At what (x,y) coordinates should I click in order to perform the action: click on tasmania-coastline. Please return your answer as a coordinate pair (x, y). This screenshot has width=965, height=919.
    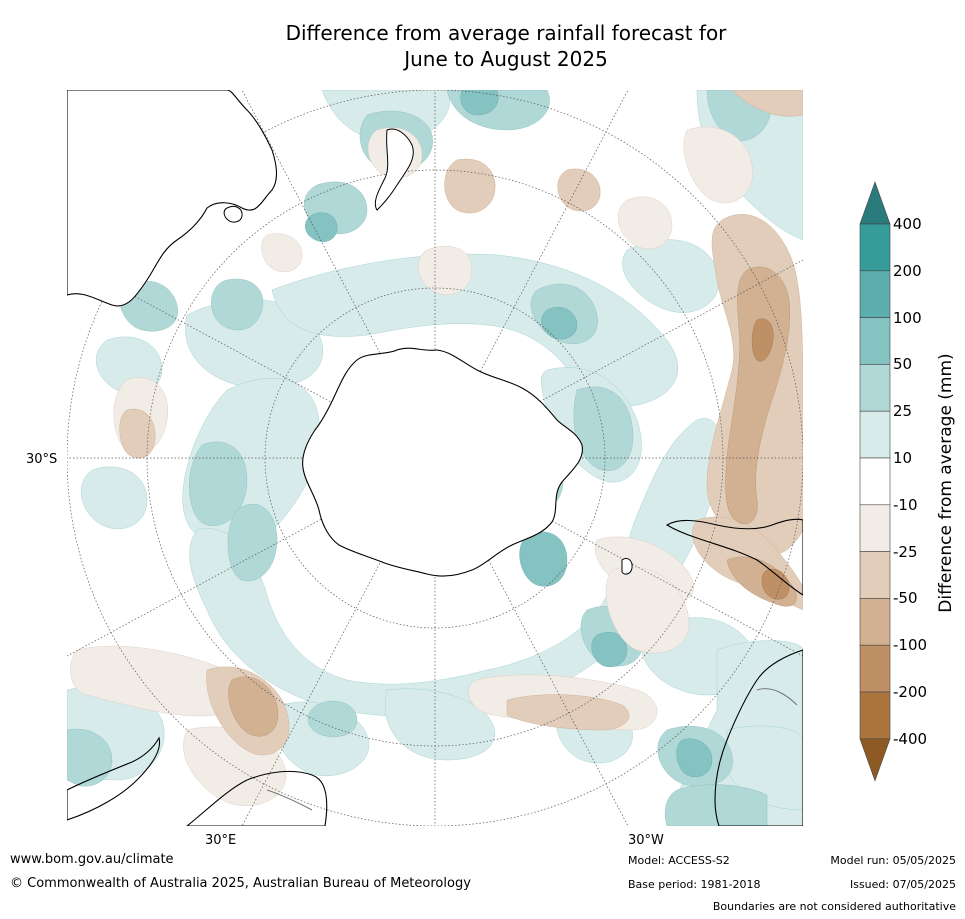
    Looking at the image, I should click on (233, 214).